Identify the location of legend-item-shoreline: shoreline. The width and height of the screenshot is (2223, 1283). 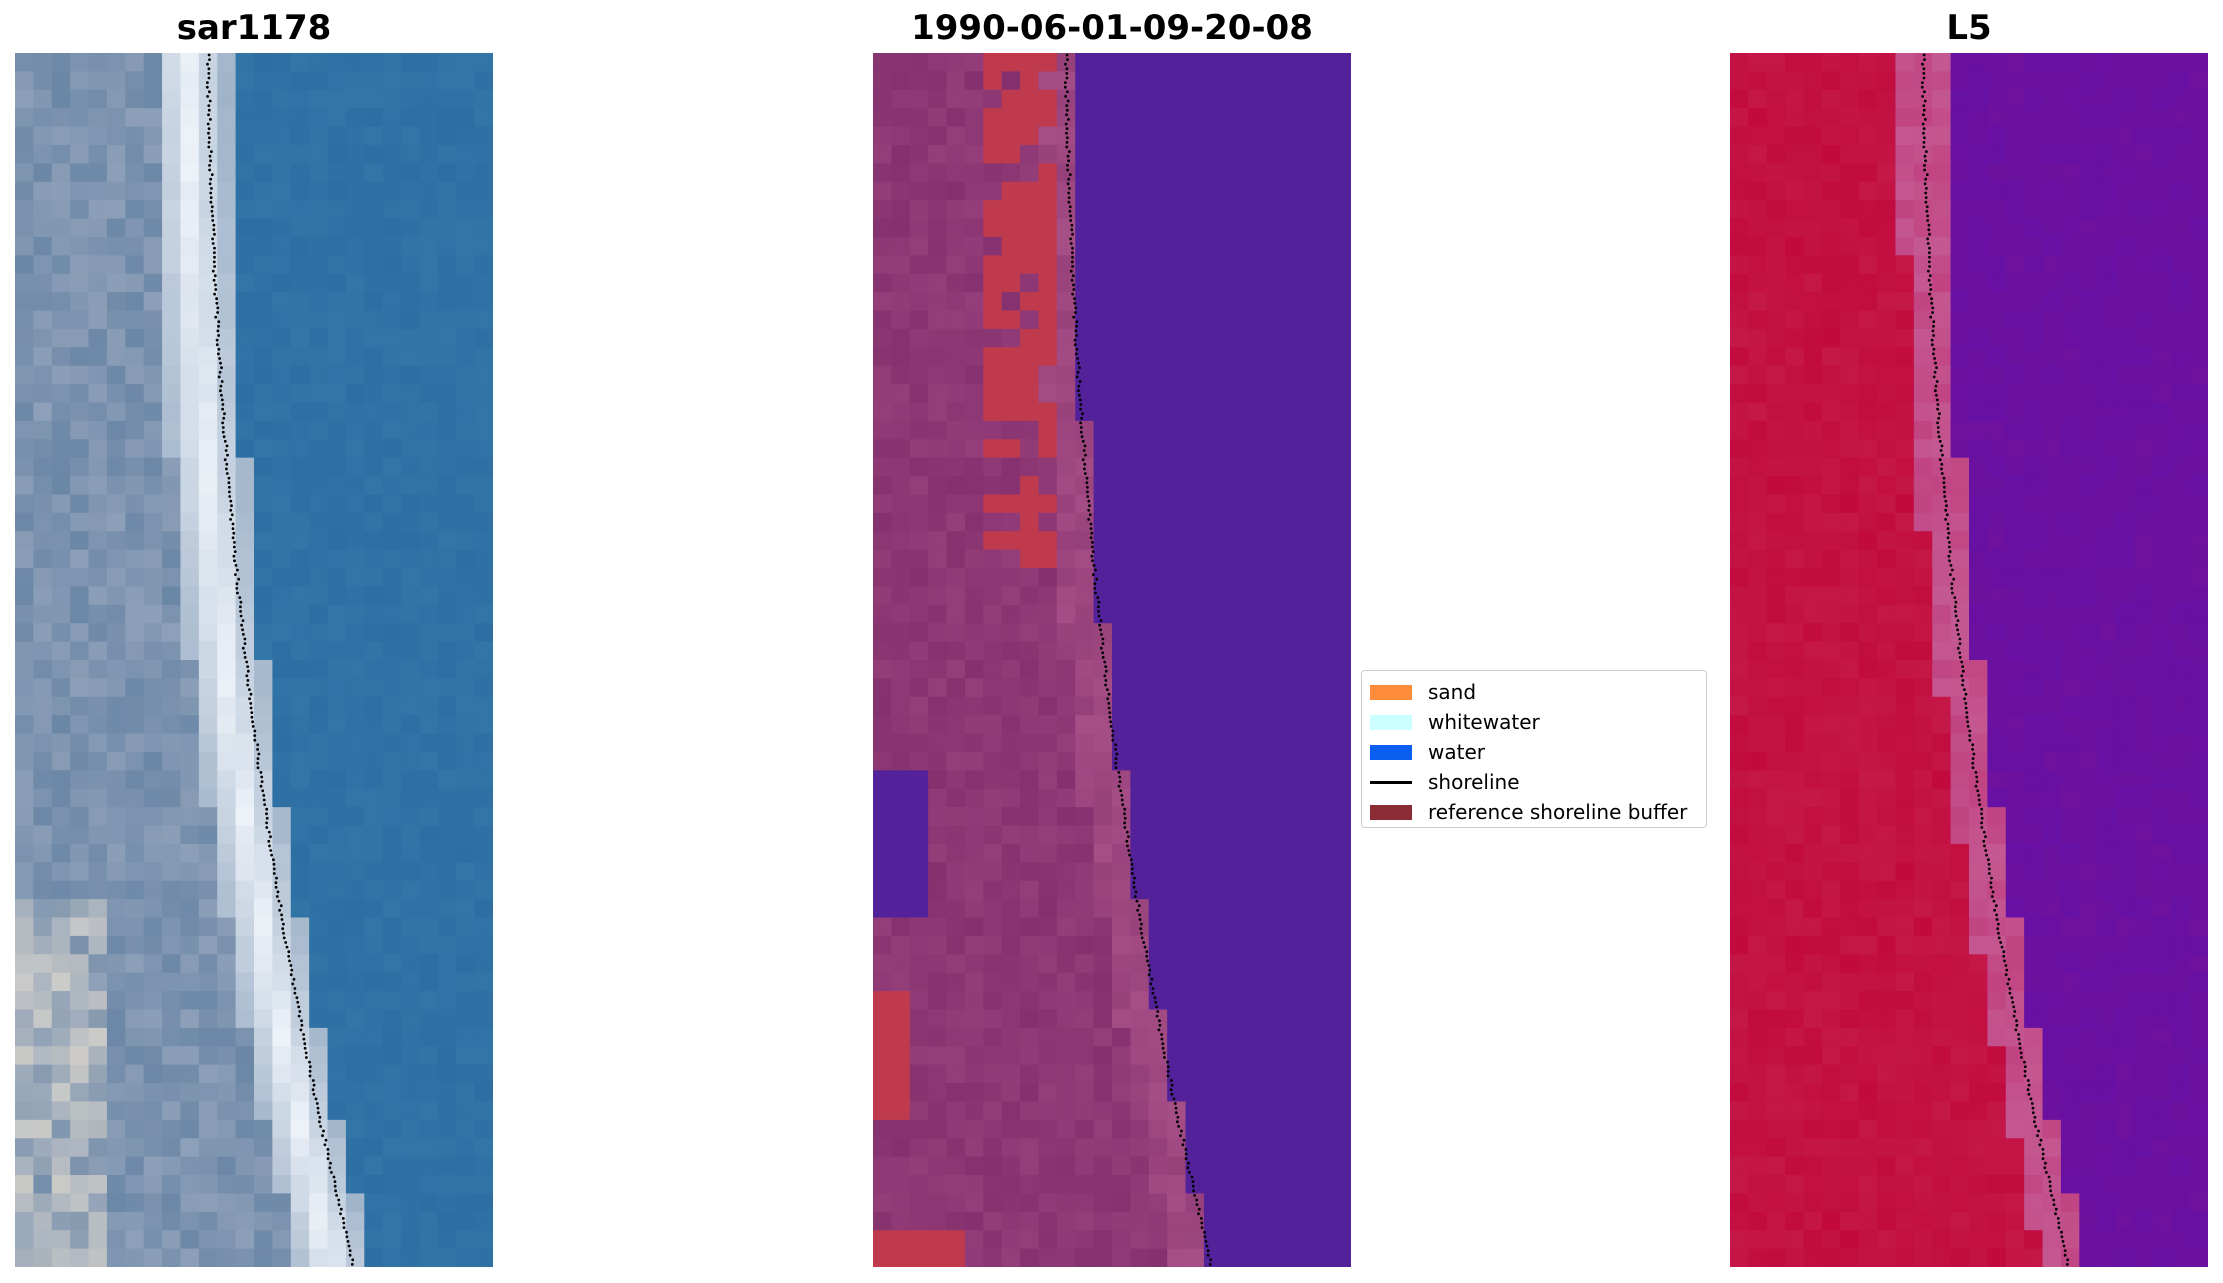
(1534, 782).